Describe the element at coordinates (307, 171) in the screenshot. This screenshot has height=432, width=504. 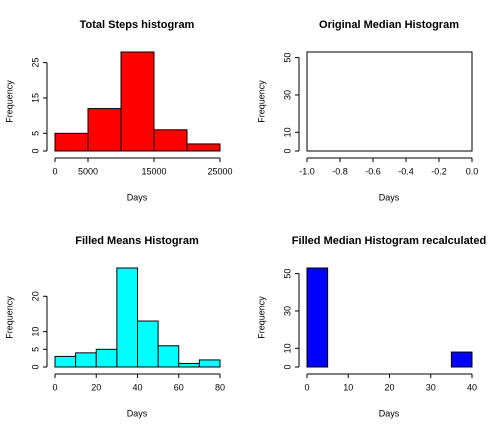
I see `x-tick-label: -1.0` at that location.